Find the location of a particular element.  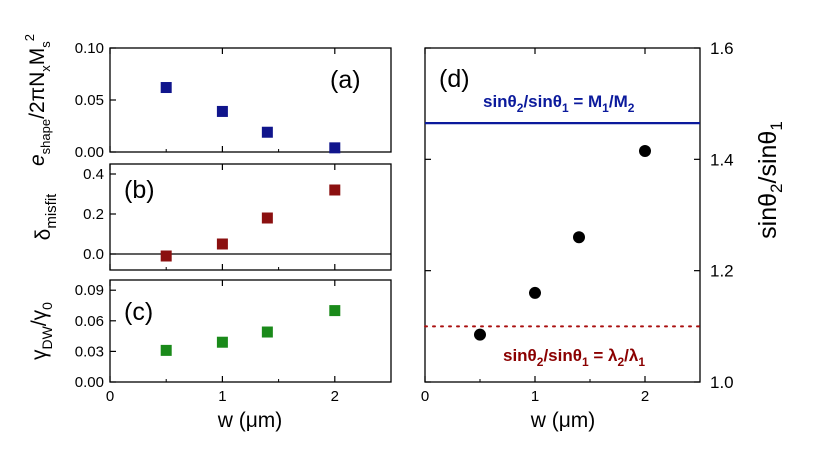

panel-b-ytick-label: 0.2 is located at coordinates (93, 214).